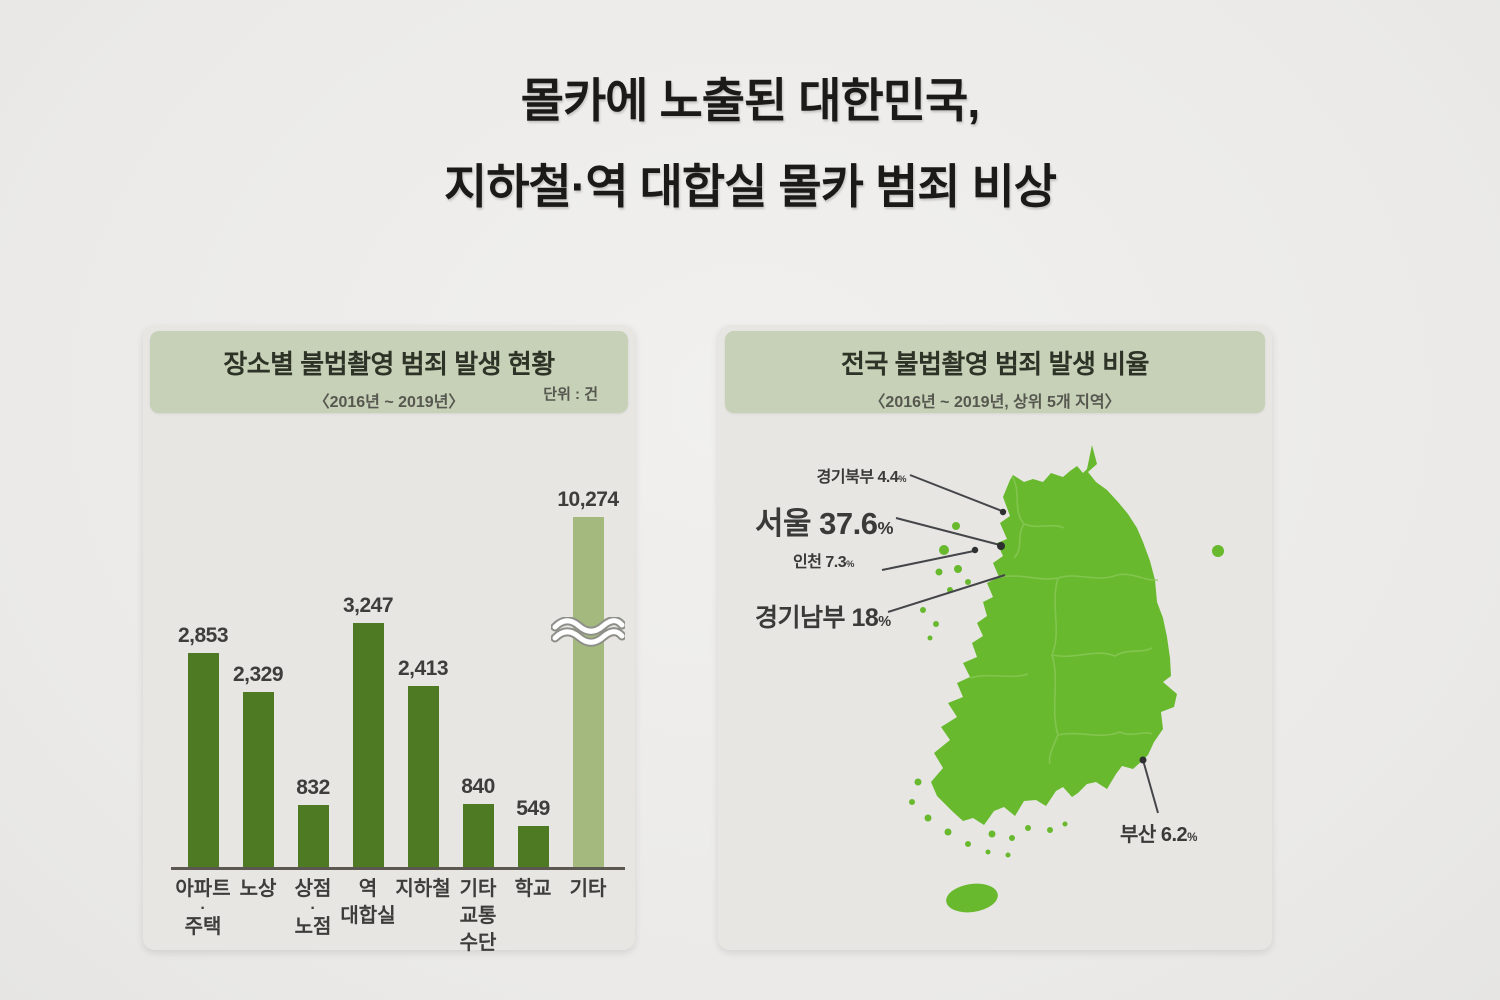 Image resolution: width=1500 pixels, height=1000 pixels. Describe the element at coordinates (588, 499) in the screenshot. I see `bar-value-label: 10,274` at that location.